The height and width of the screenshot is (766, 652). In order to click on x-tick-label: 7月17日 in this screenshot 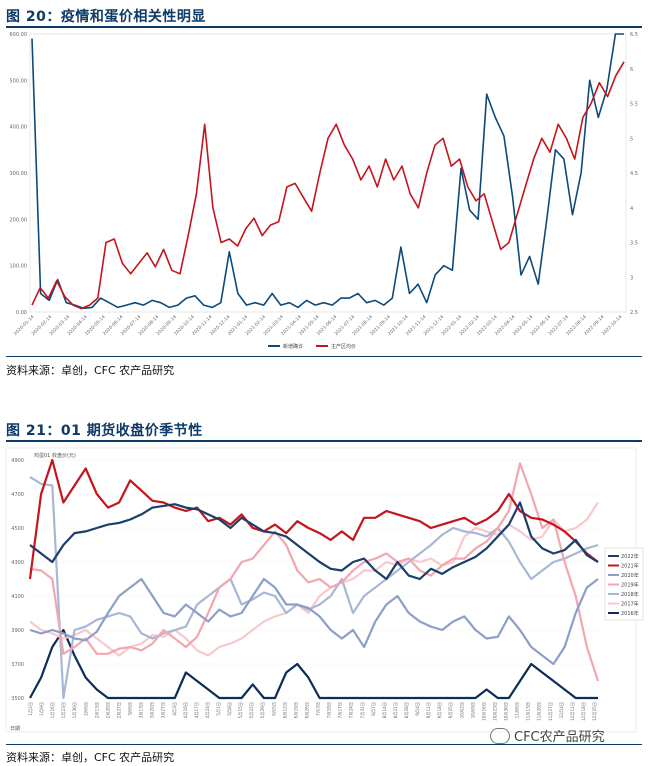, I will do `click(341, 710)`.